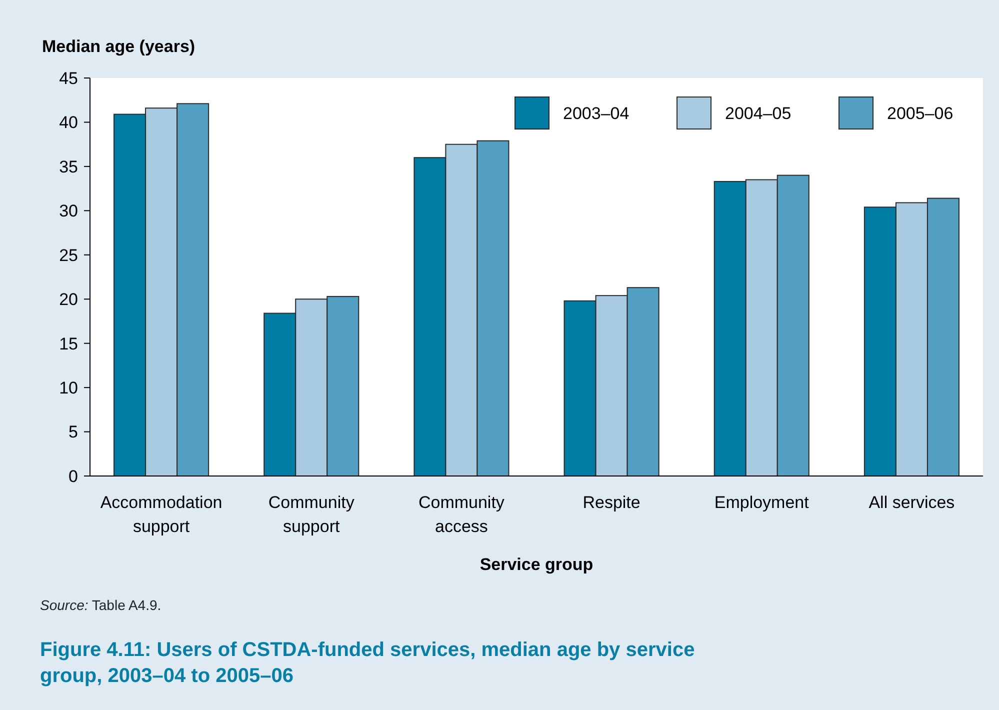 The width and height of the screenshot is (999, 710). I want to click on y-tick-label: 30, so click(68, 211).